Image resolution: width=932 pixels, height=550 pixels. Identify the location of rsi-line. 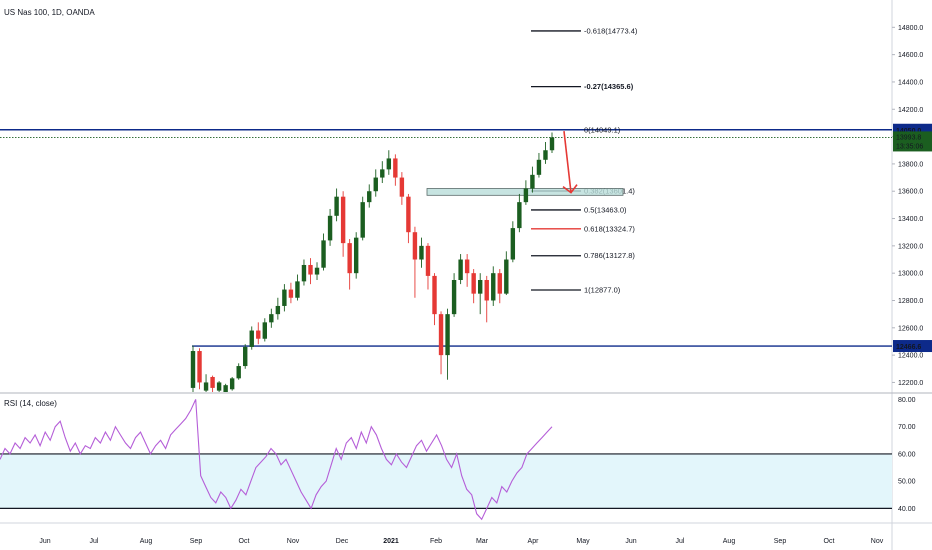
(276, 460).